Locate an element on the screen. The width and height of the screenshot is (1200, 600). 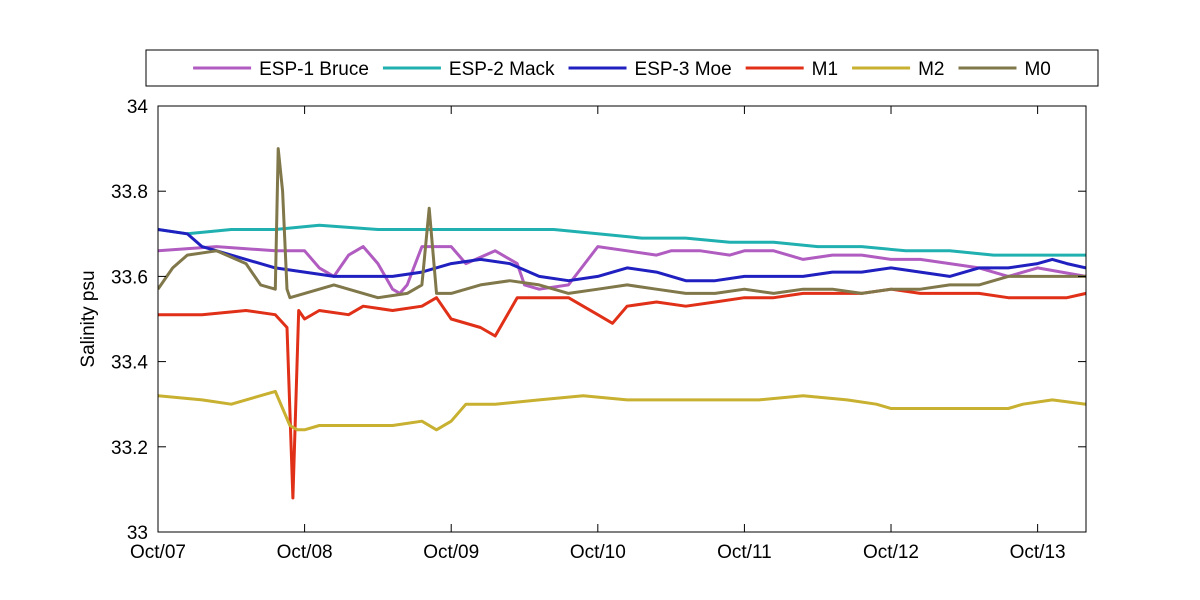
x-tick-label: Oct/10 is located at coordinates (598, 552).